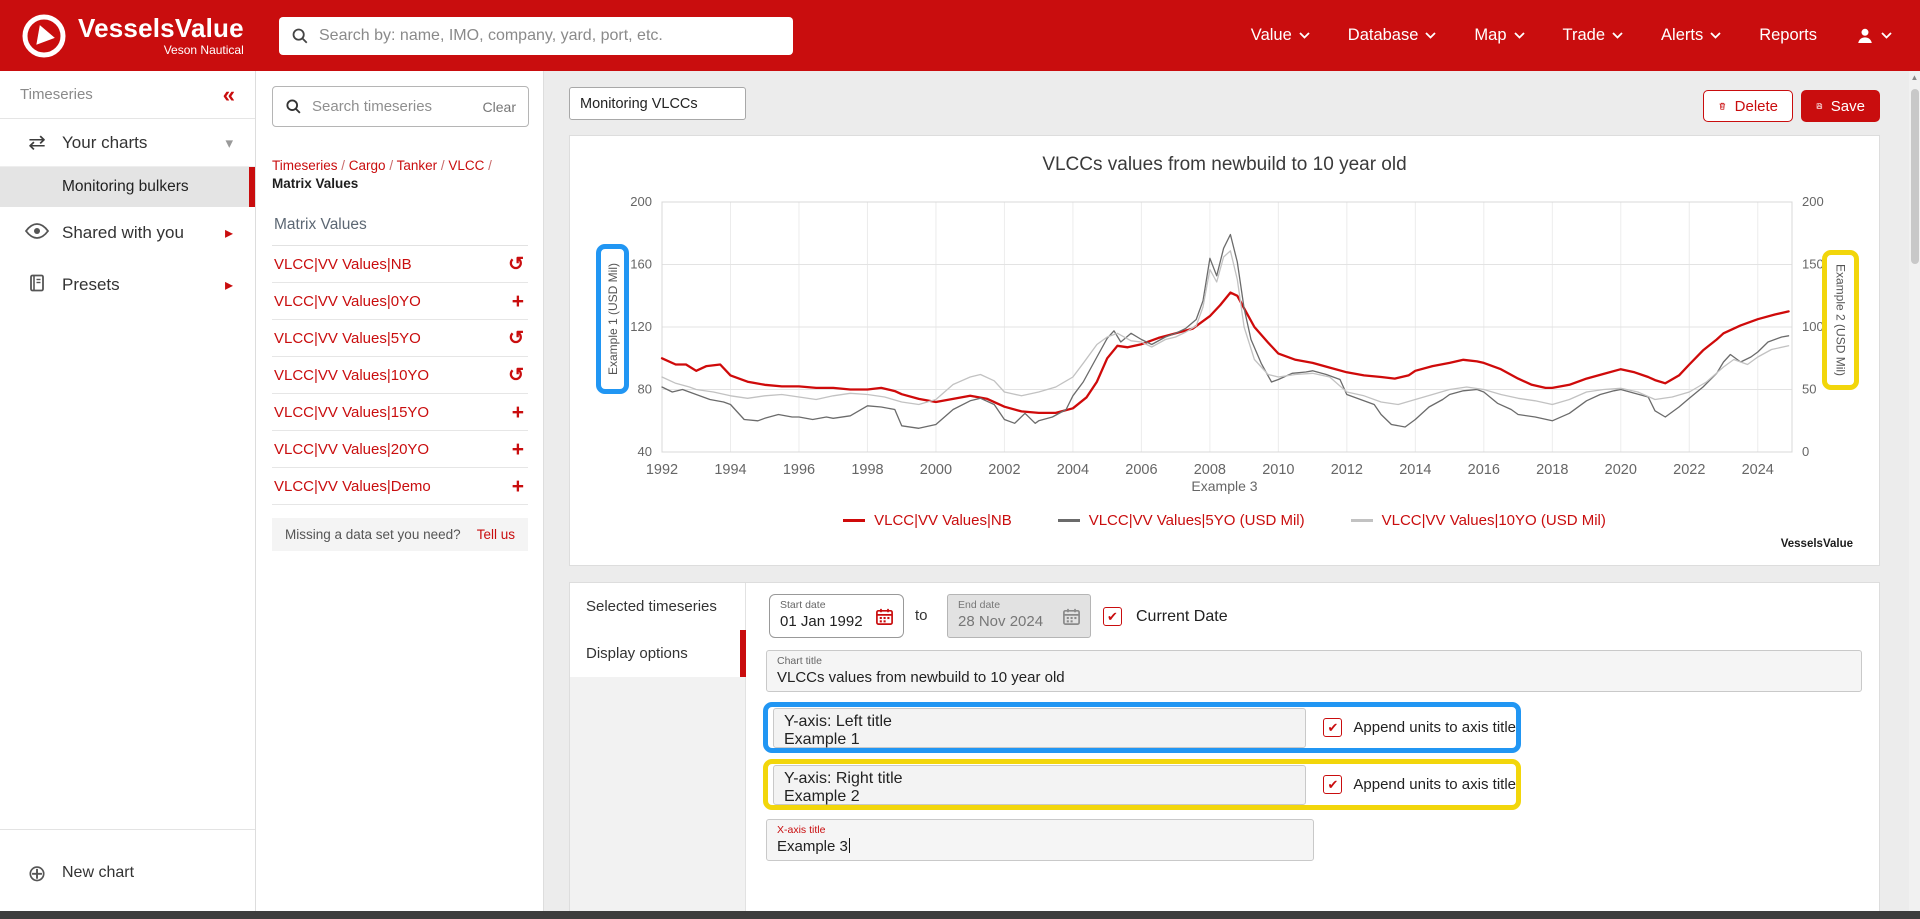 The image size is (1920, 919). I want to click on chevron-down-icon: ▾, so click(229, 143).